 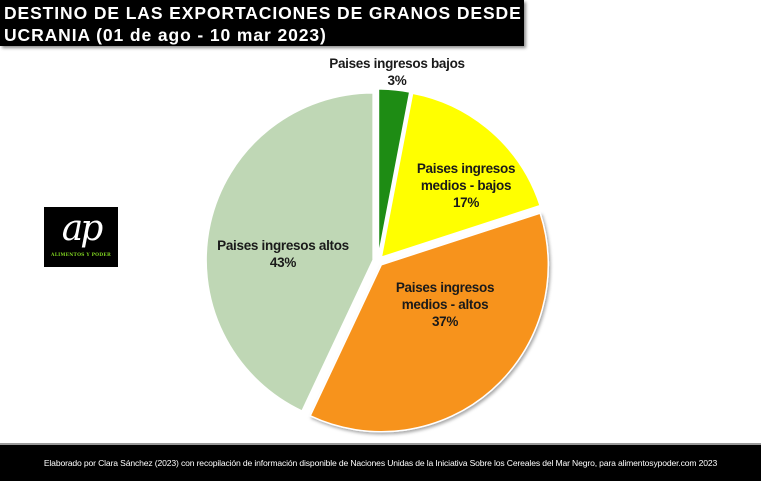 I want to click on chart-title-line-2: UCRANIA (01 de ago - 10 mar 2023), so click(x=165, y=35).